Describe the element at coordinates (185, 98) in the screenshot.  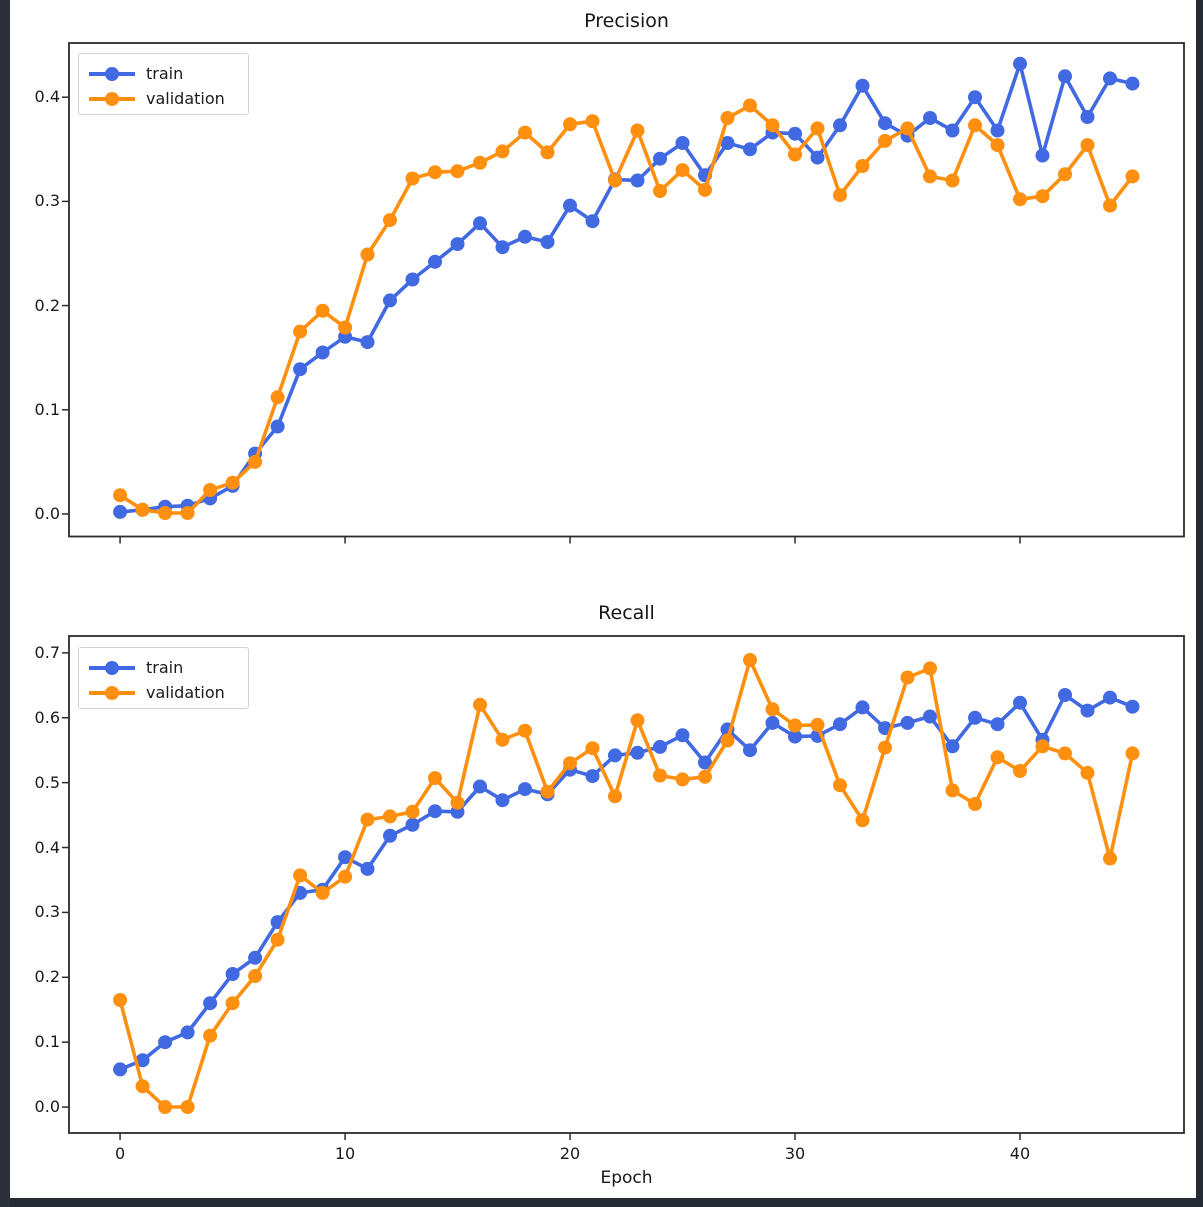
I see `legend-label-validation: validation` at that location.